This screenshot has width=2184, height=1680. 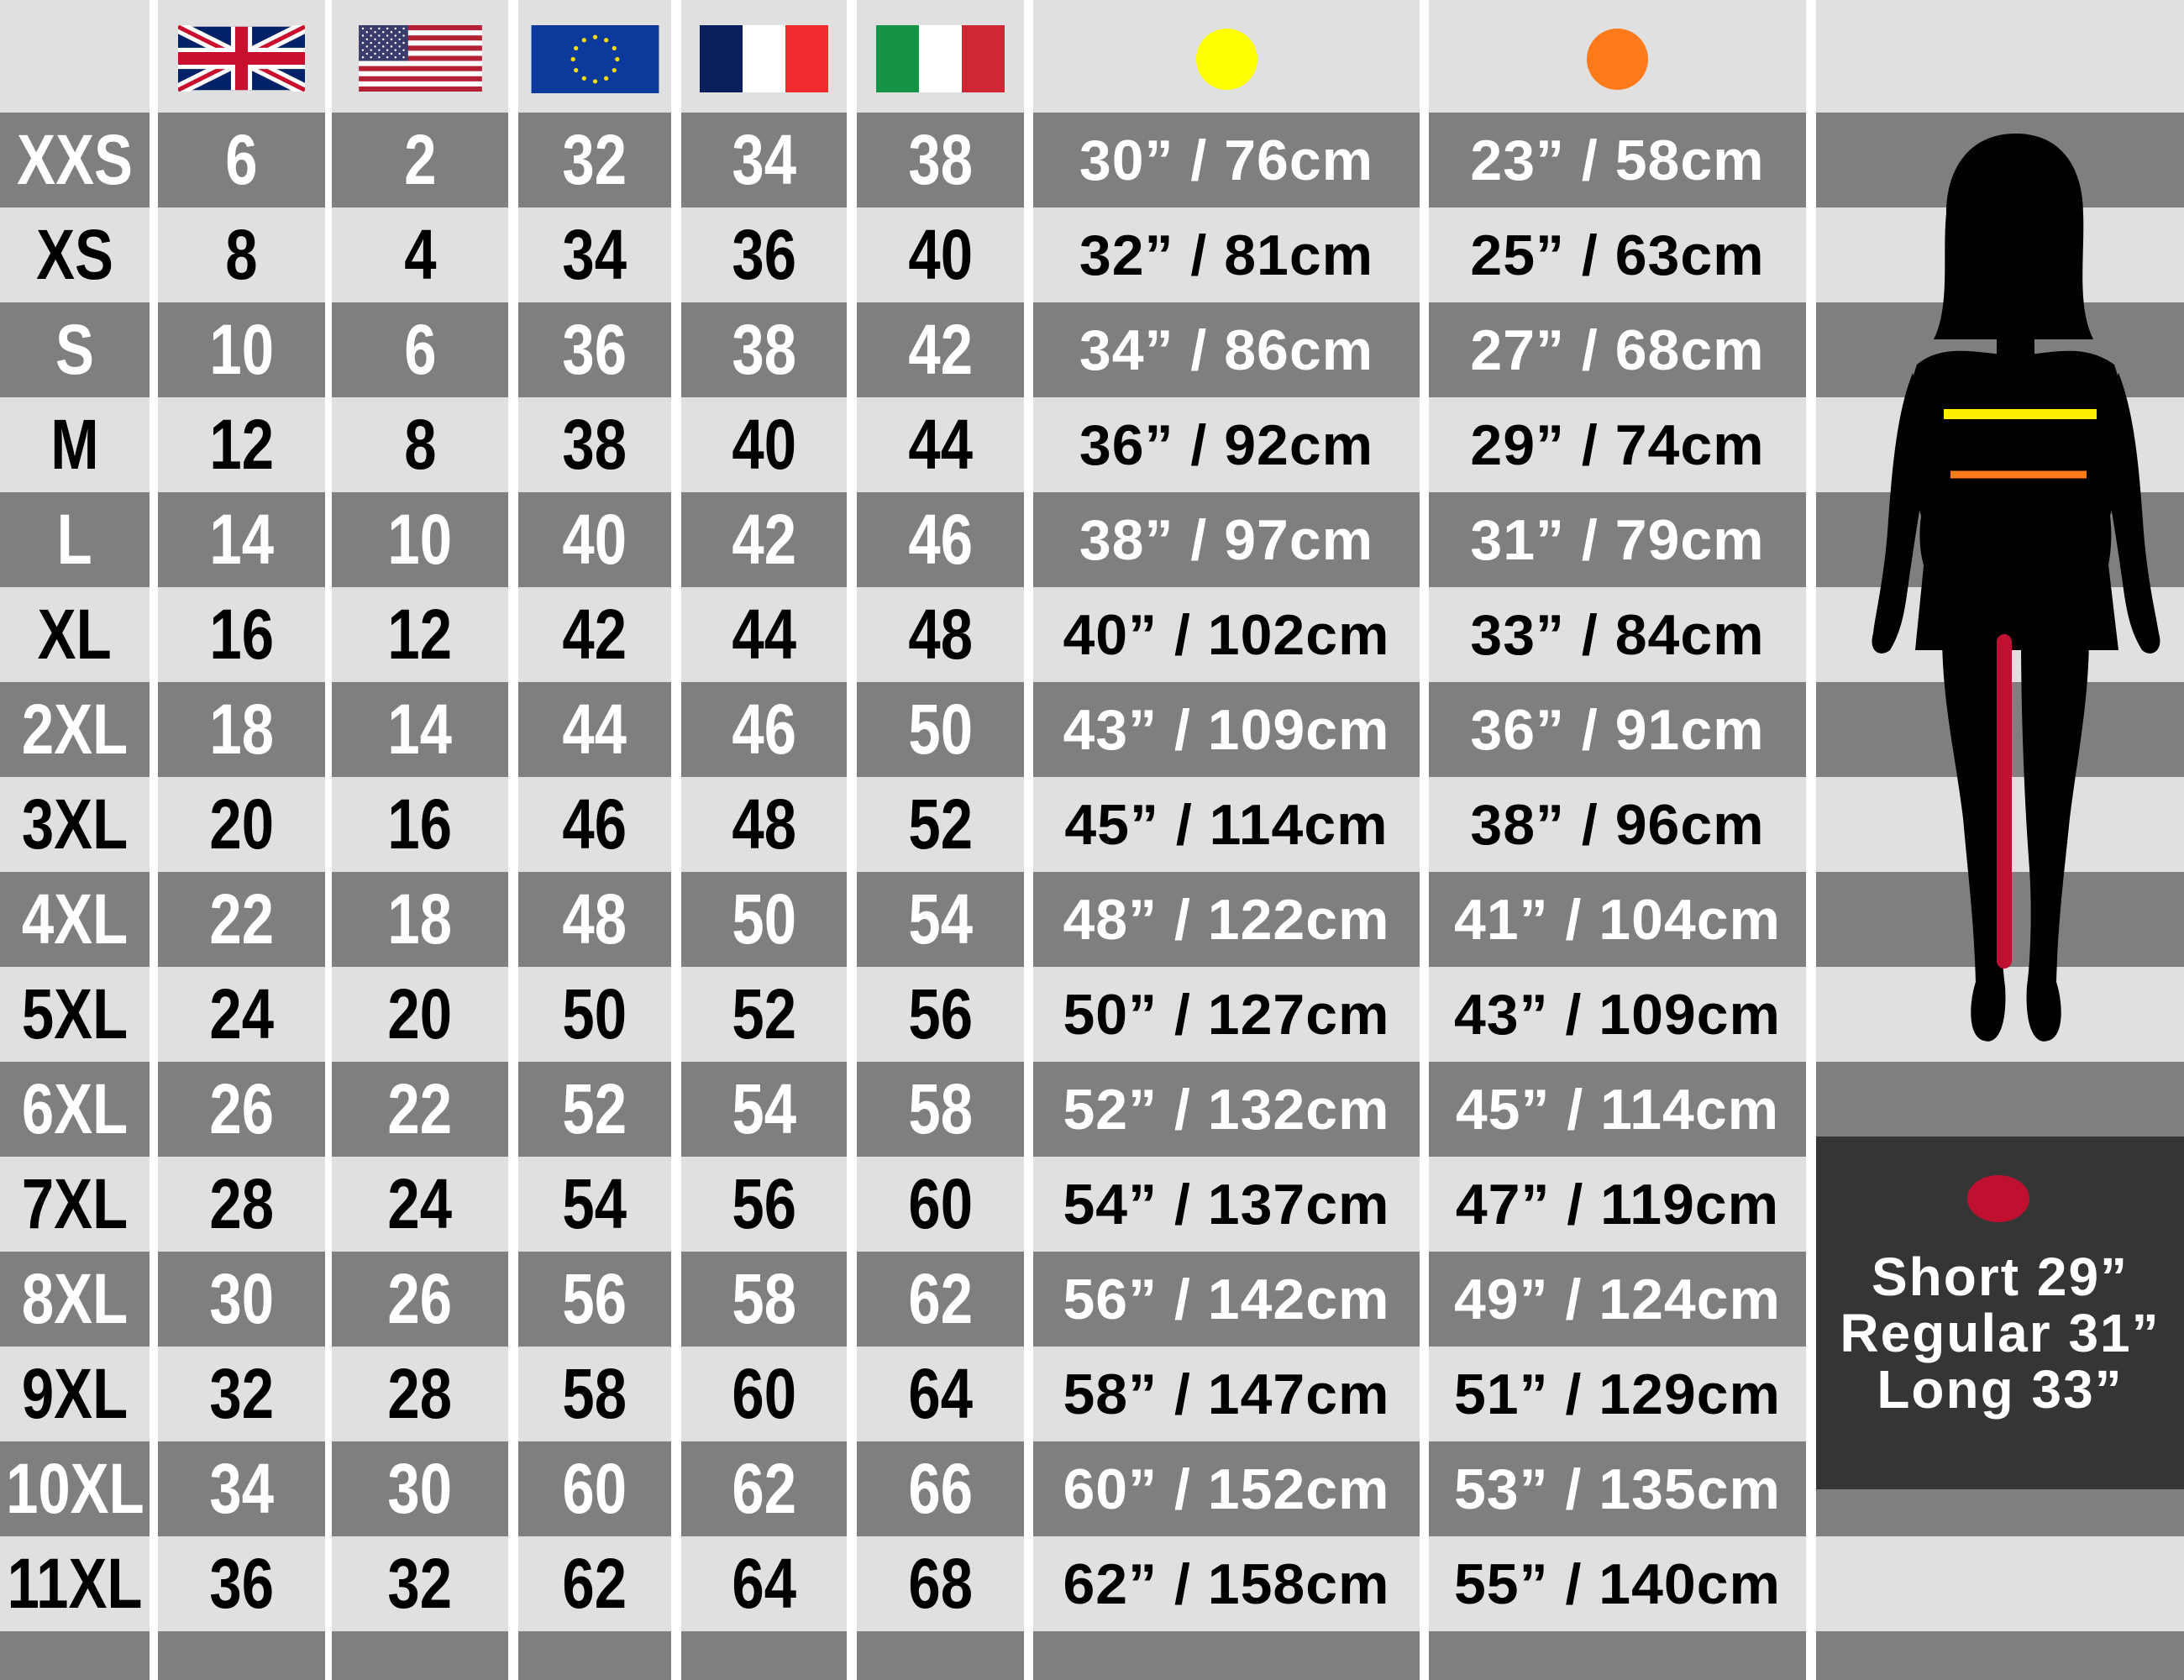 What do you see at coordinates (420, 1204) in the screenshot?
I see `cell-us: 24` at bounding box center [420, 1204].